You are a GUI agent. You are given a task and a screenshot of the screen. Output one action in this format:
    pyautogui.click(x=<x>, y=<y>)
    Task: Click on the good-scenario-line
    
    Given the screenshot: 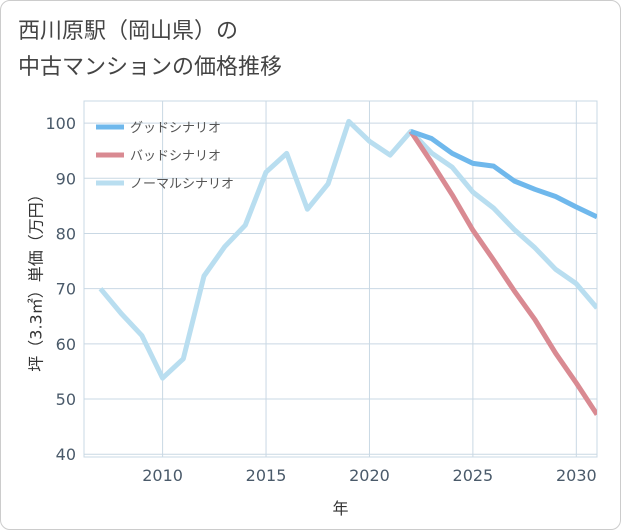 What is the action you would take?
    pyautogui.click(x=503, y=174)
    